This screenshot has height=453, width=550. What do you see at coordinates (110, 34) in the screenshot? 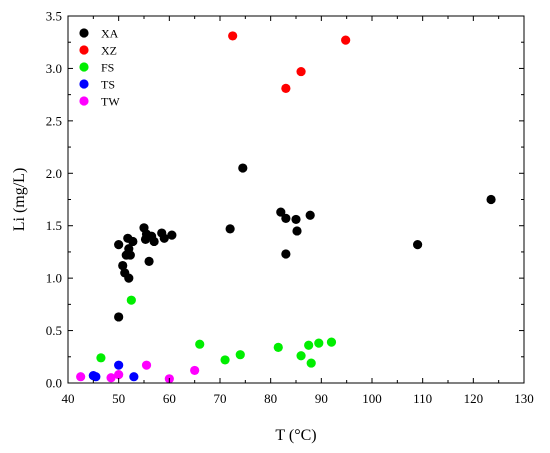
I see `legend-label: XA` at bounding box center [110, 34].